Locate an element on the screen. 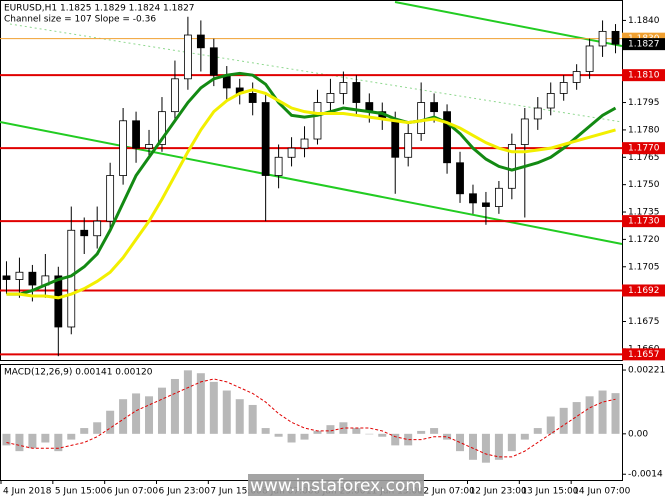 The image size is (665, 499). x-tick-label: 6 Jun 23:00 is located at coordinates (185, 492).